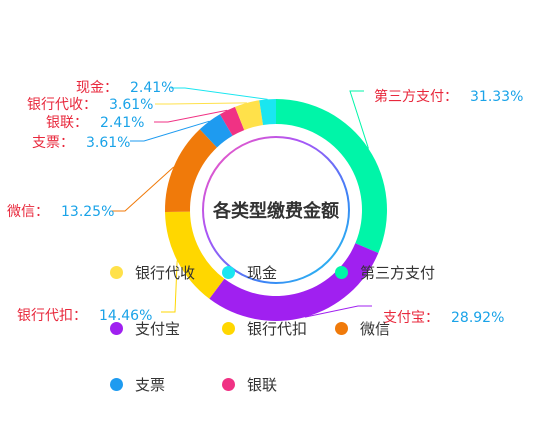 This screenshot has width=550, height=424. I want to click on slice-label-4: 支票： 3.61%, so click(81, 143).